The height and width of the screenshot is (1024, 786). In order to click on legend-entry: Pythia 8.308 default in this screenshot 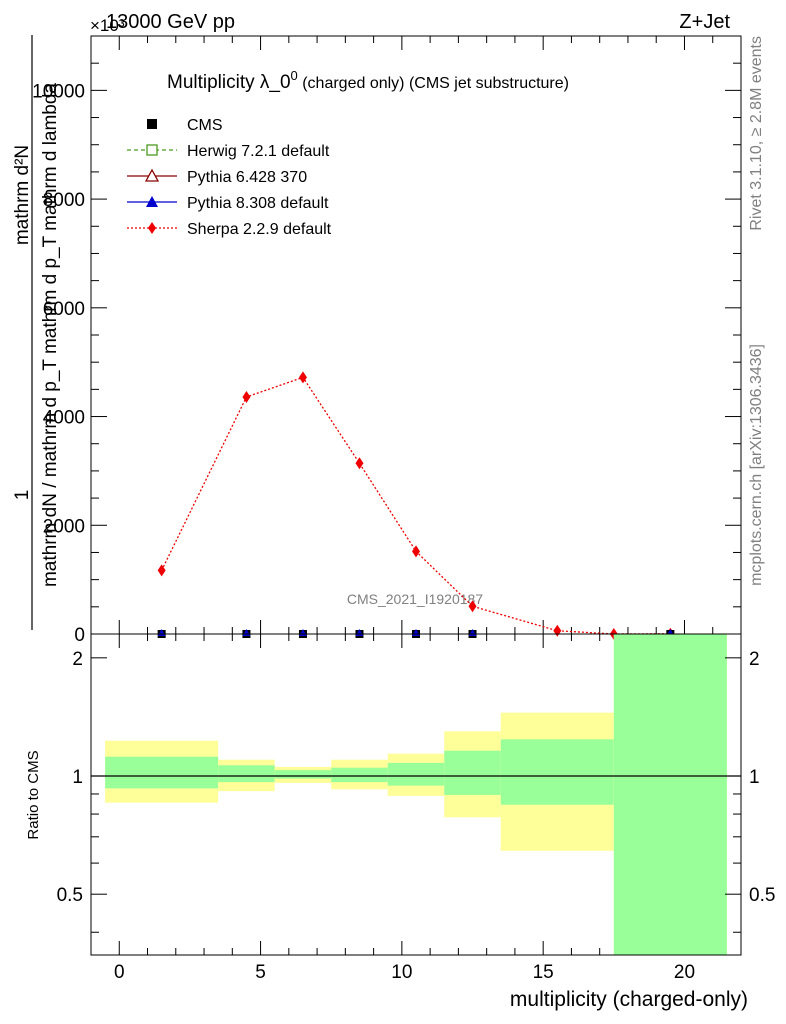, I will do `click(228, 203)`.